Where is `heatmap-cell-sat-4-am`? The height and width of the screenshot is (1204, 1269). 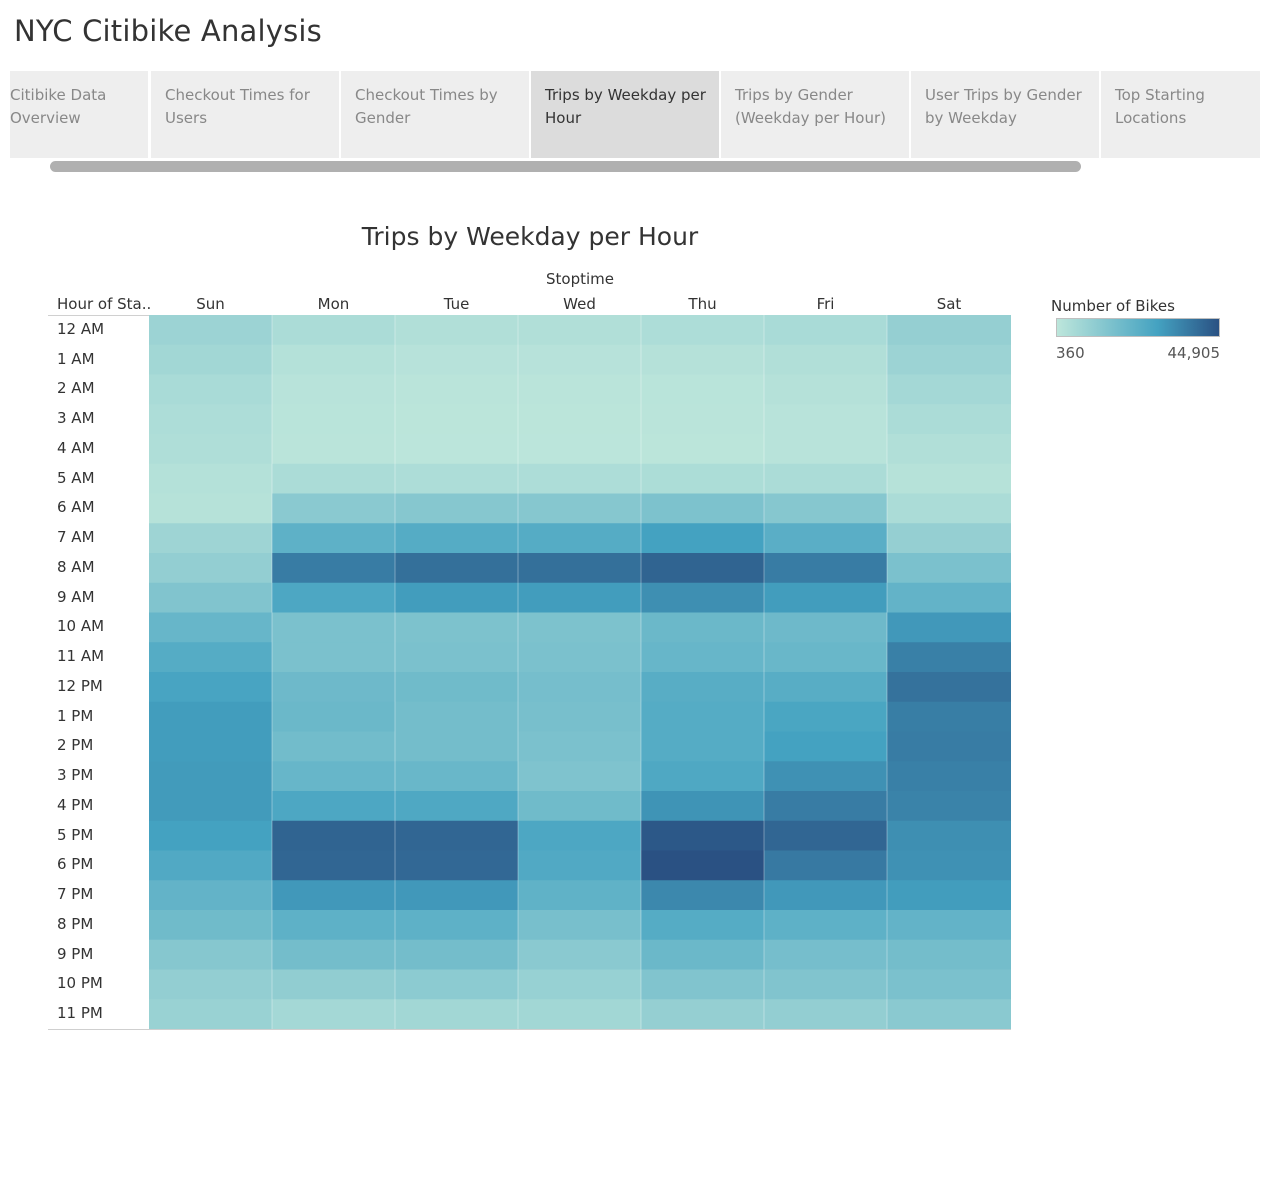
heatmap-cell-sat-4-am is located at coordinates (949, 449).